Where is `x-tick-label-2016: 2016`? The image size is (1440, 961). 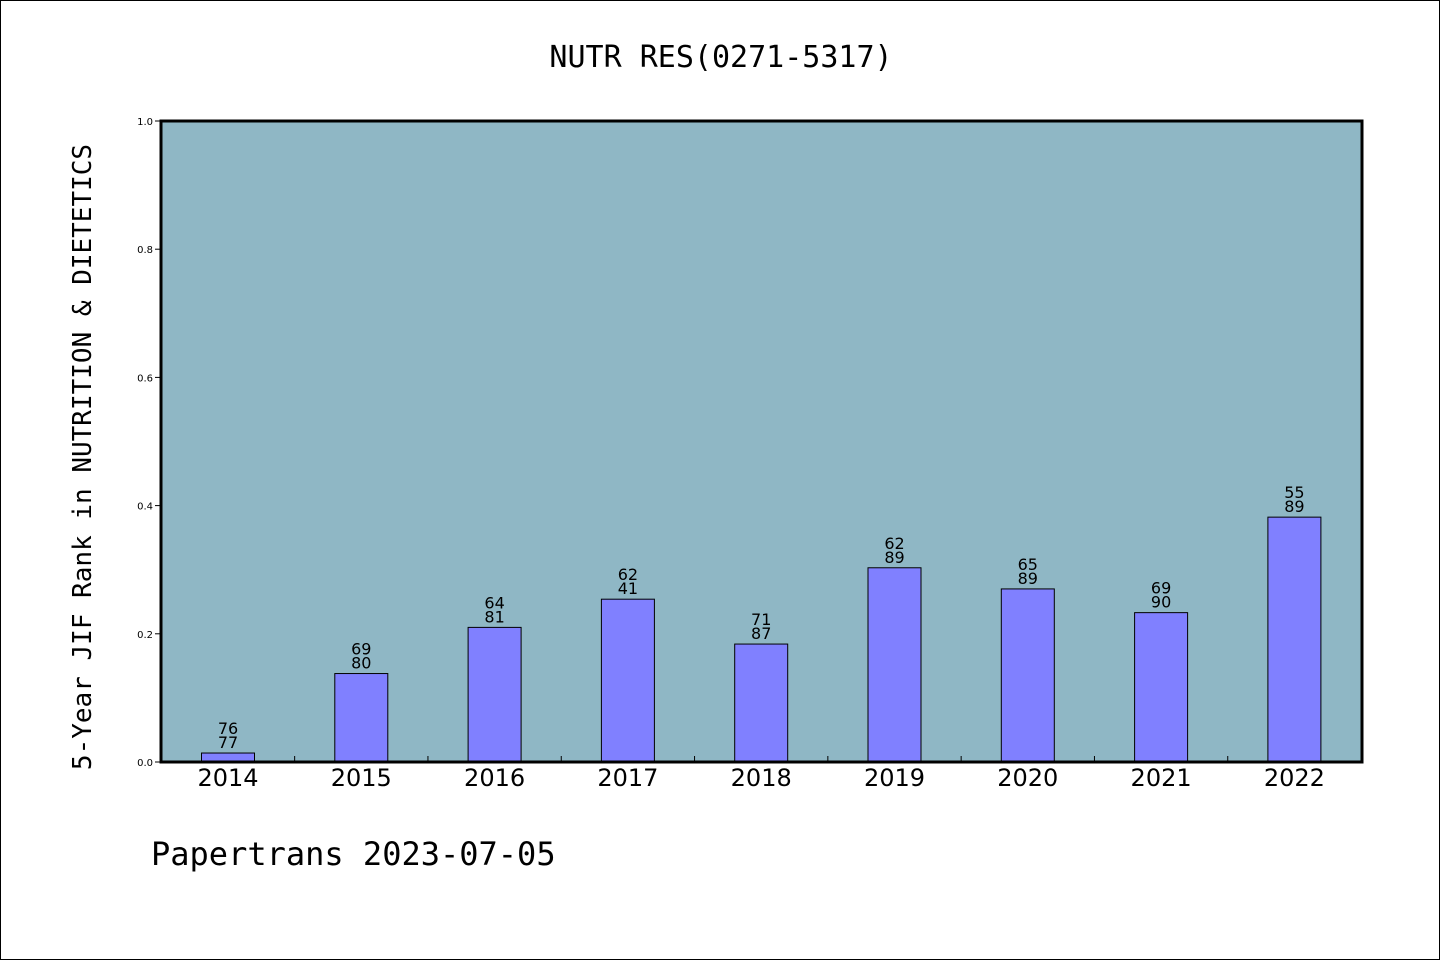
x-tick-label-2016: 2016 is located at coordinates (494, 778).